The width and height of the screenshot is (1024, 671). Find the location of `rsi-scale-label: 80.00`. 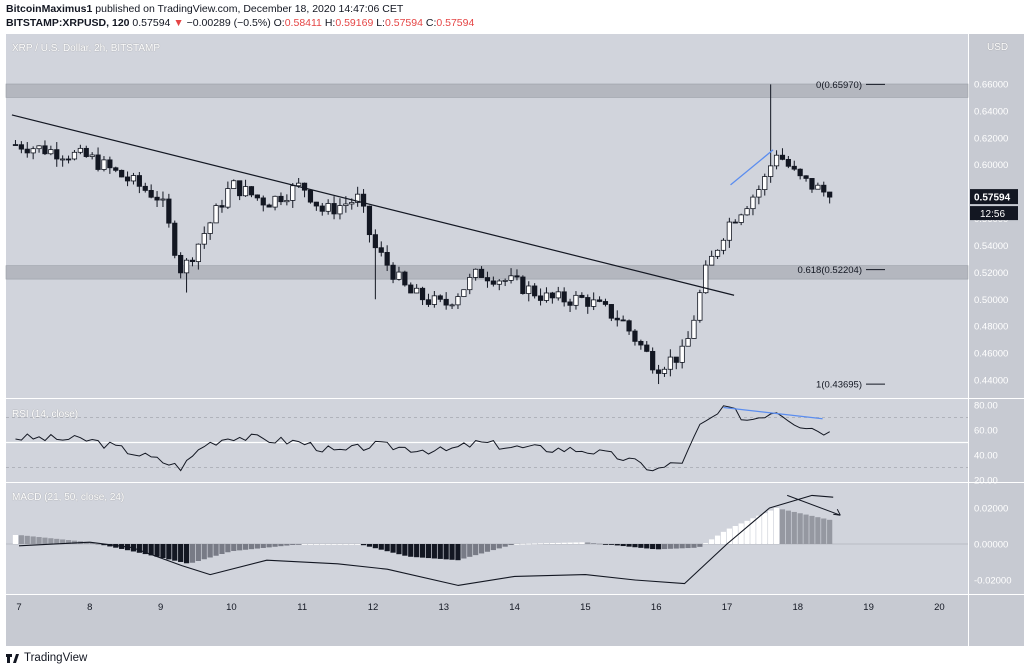

rsi-scale-label: 80.00 is located at coordinates (986, 406).